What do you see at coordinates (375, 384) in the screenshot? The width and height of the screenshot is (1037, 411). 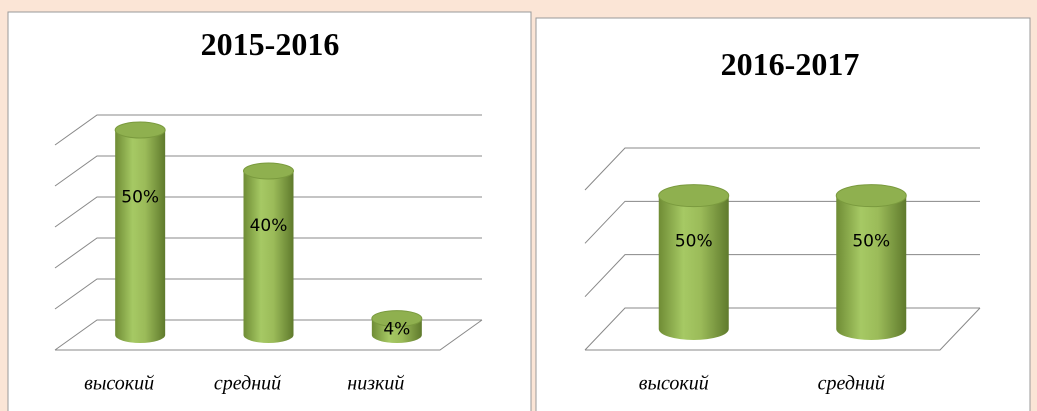 I see `x-tick-label: низкий` at bounding box center [375, 384].